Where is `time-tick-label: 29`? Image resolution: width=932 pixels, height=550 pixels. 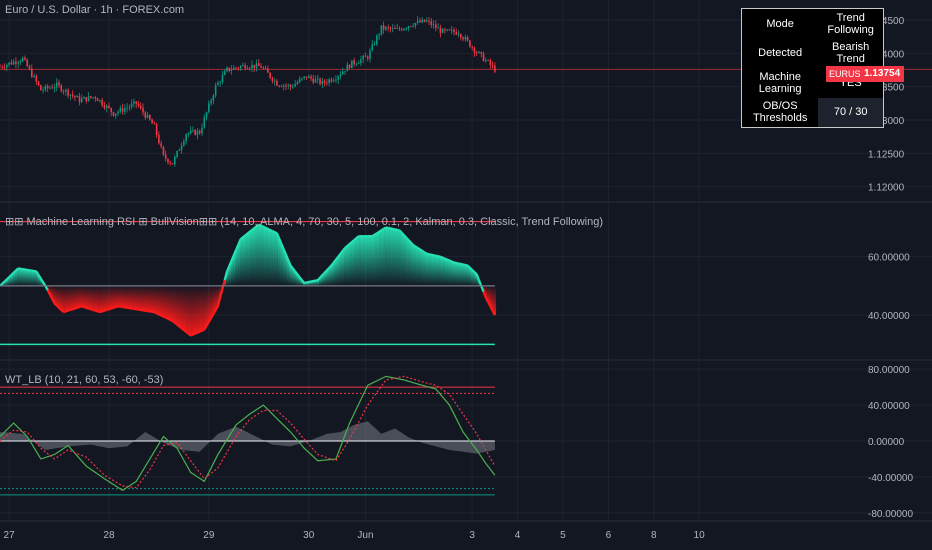
time-tick-label: 29 is located at coordinates (209, 535).